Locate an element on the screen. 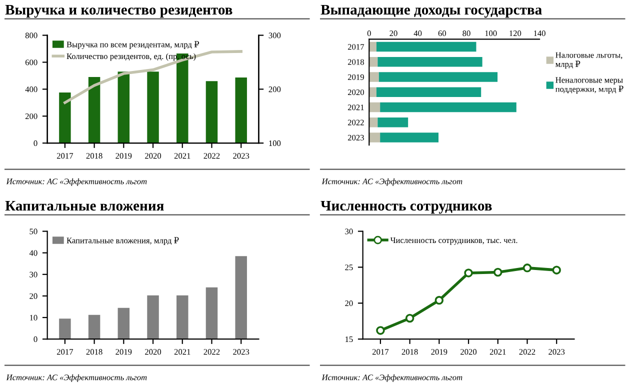  y-tick-label: 200 is located at coordinates (31, 116).